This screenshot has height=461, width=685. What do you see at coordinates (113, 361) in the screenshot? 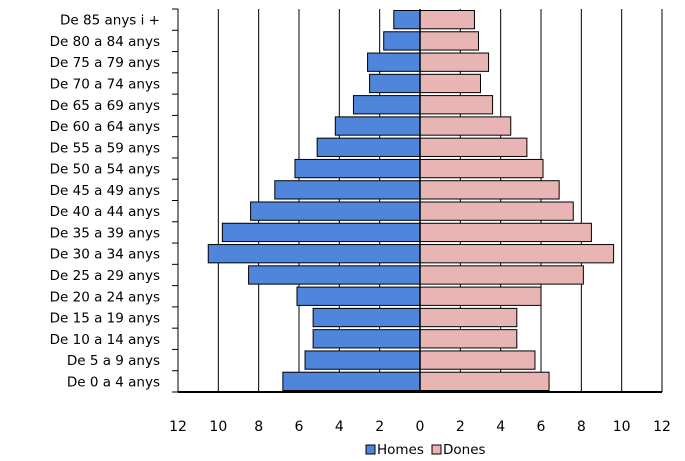
I see `category-label: De 5 a 9 anys` at bounding box center [113, 361].